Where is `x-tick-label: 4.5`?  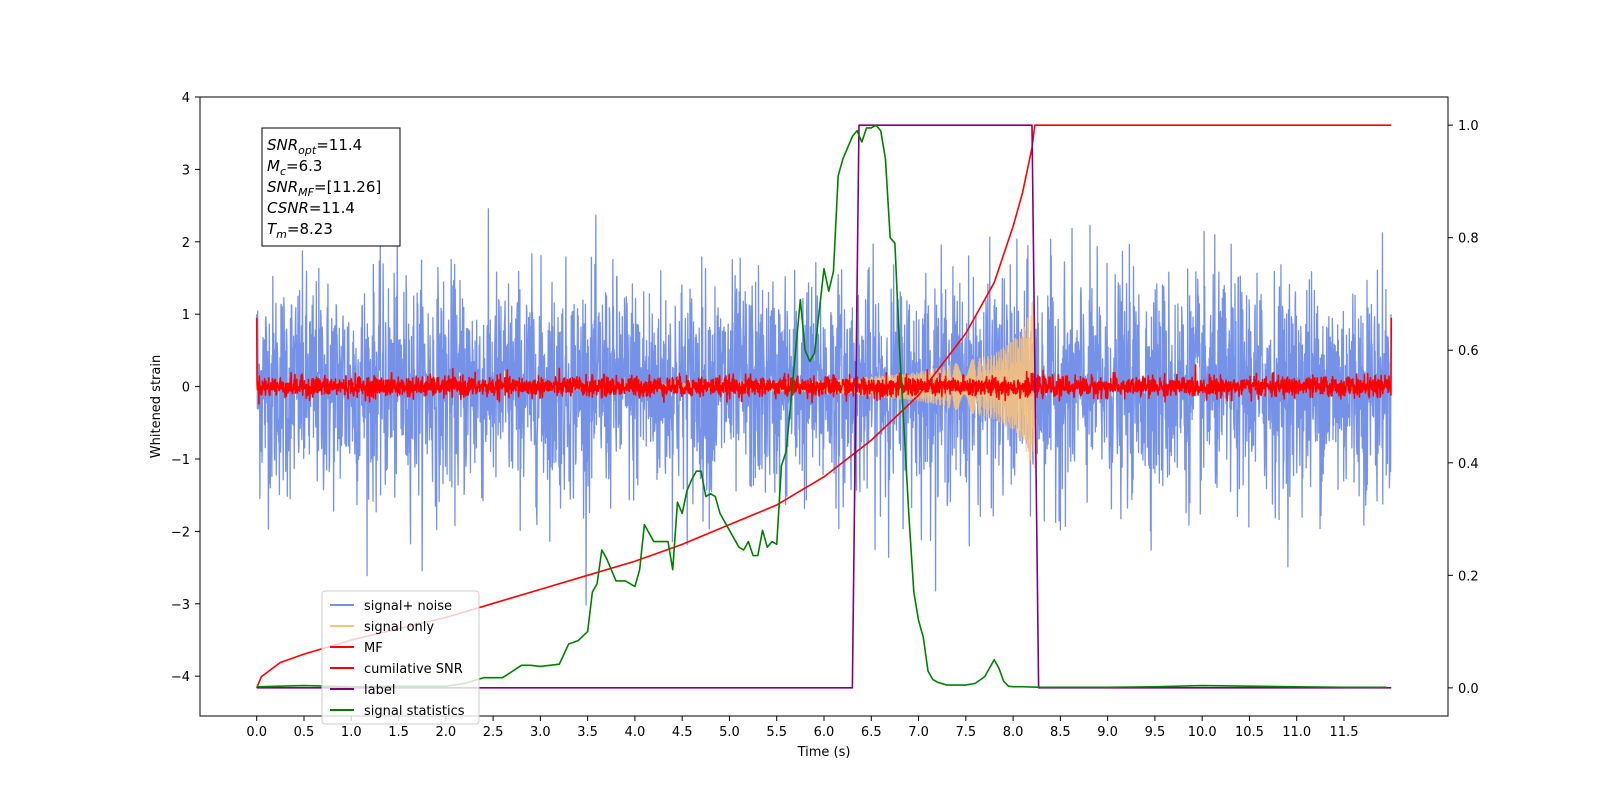 x-tick-label: 4.5 is located at coordinates (682, 732).